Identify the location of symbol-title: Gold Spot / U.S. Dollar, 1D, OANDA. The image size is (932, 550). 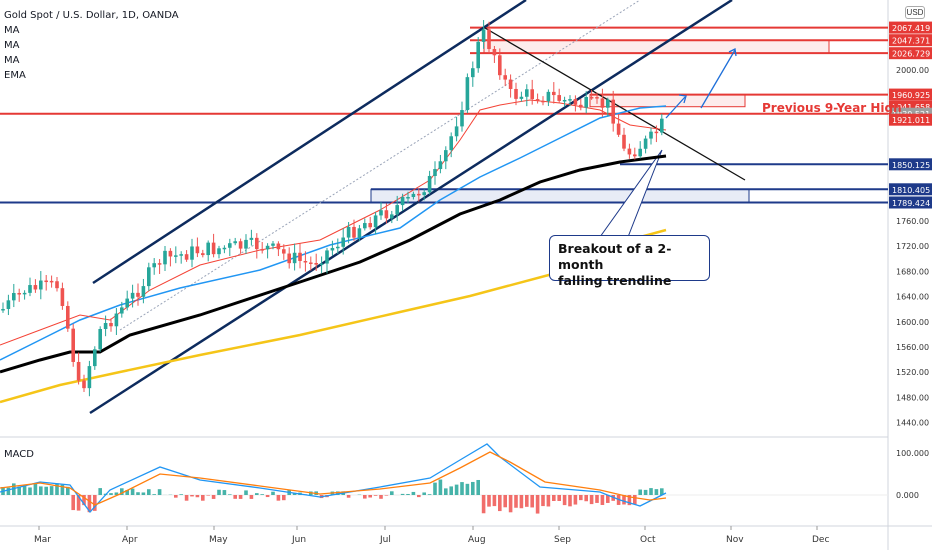
(91, 15).